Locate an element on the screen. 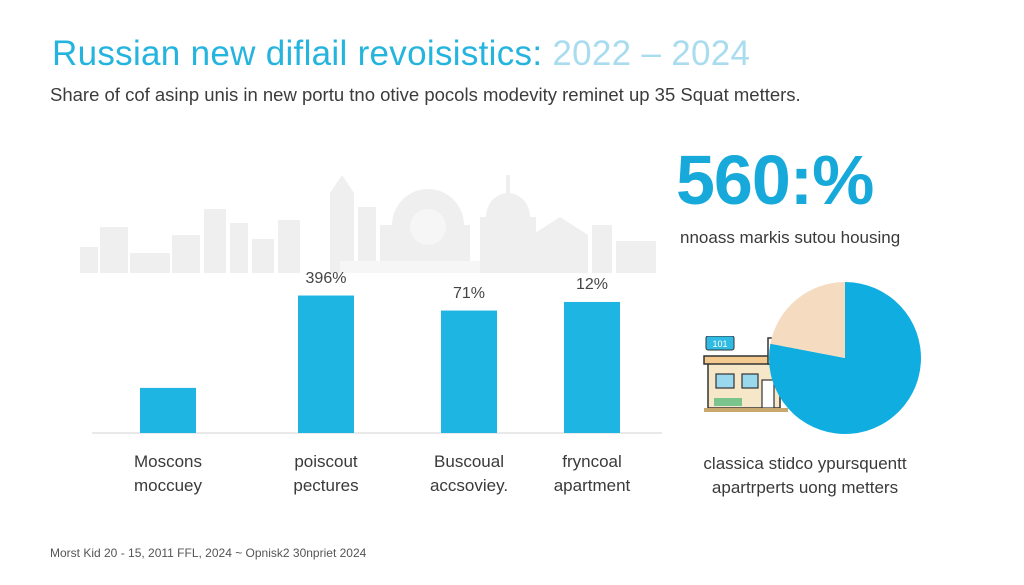 This screenshot has height=585, width=1024. highlight-value: 560:% is located at coordinates (775, 180).